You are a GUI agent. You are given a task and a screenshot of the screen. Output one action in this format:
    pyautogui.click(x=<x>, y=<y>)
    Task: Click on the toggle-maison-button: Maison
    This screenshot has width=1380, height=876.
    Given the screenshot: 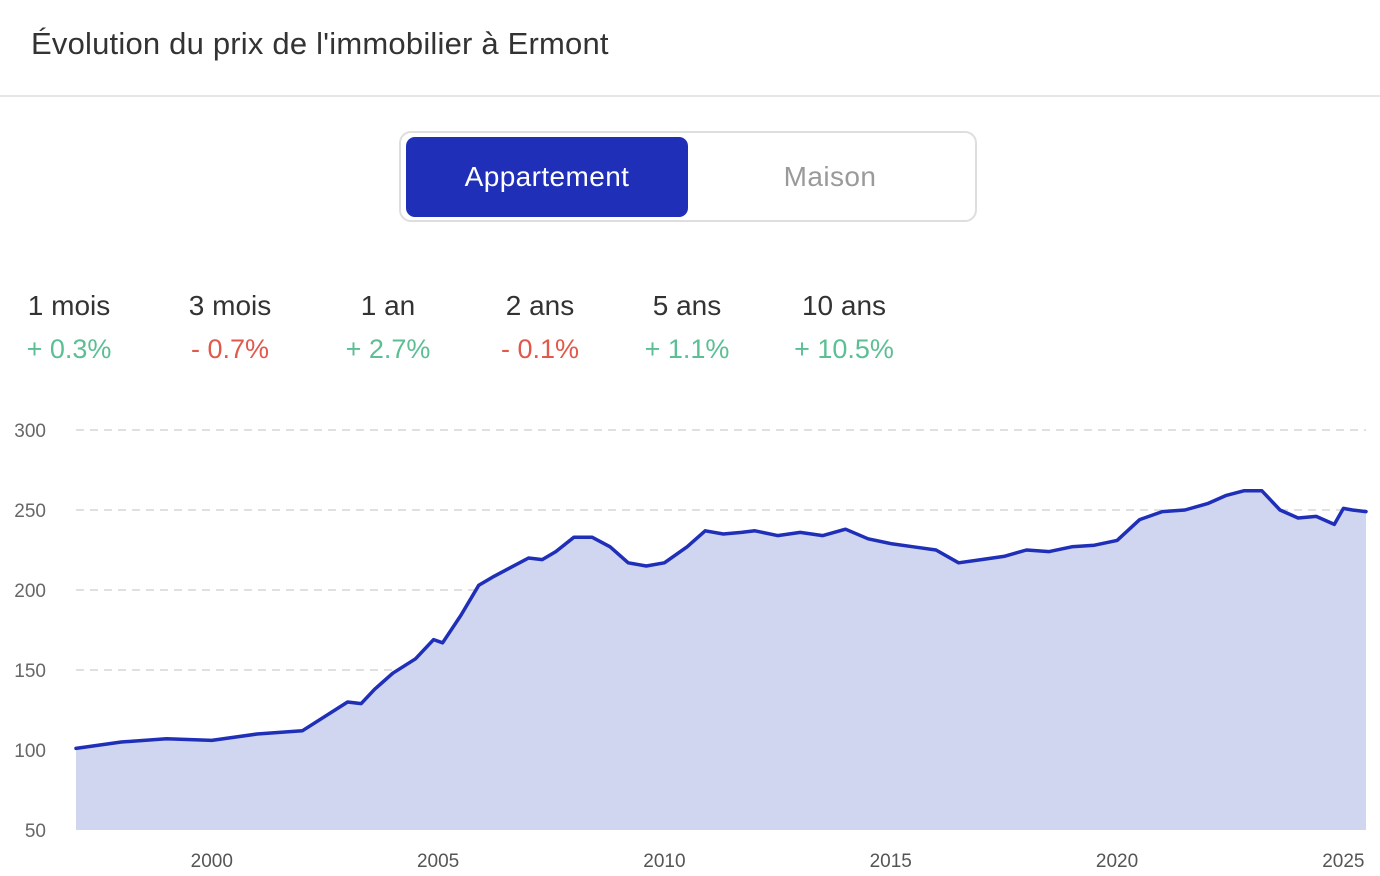 What is the action you would take?
    pyautogui.click(x=830, y=176)
    